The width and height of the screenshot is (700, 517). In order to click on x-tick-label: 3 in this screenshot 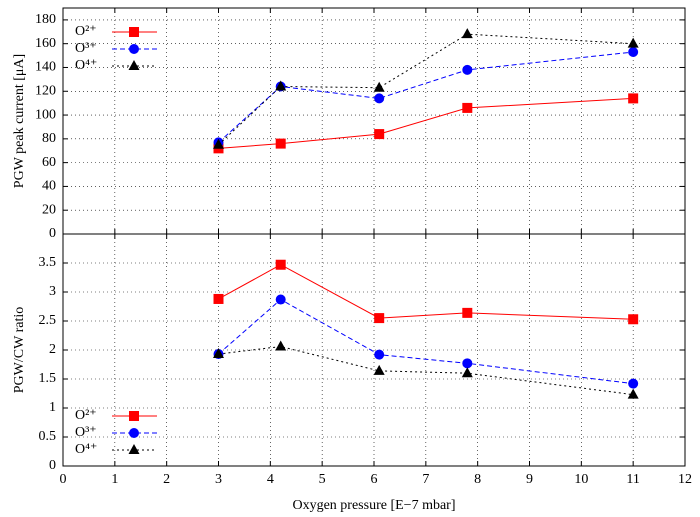, I will do `click(218, 479)`.